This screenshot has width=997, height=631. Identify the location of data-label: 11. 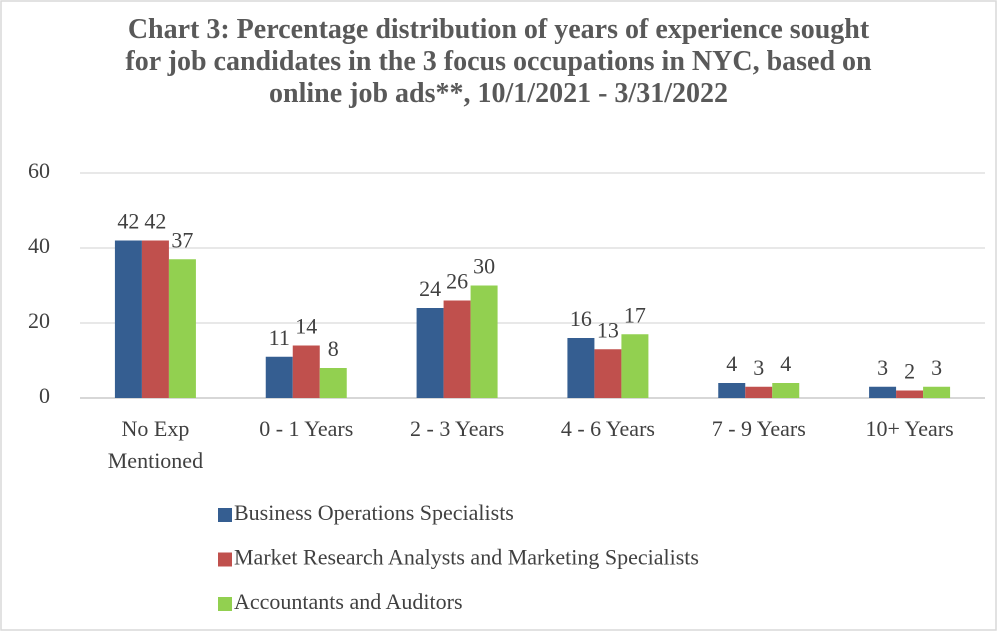
(279, 337).